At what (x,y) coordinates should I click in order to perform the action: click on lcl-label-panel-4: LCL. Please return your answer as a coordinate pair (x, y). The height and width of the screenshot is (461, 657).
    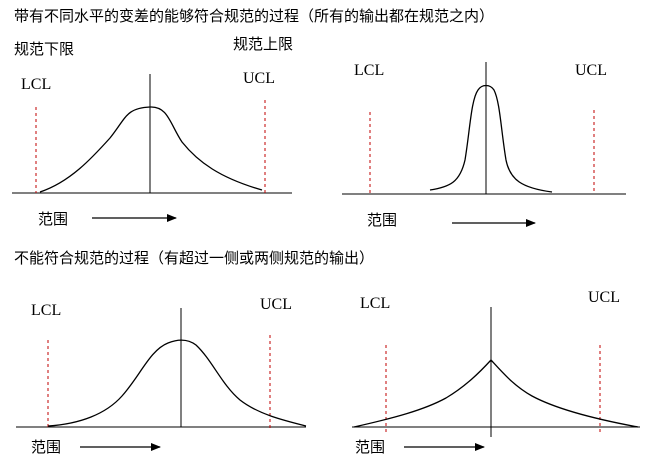
    Looking at the image, I should click on (375, 303).